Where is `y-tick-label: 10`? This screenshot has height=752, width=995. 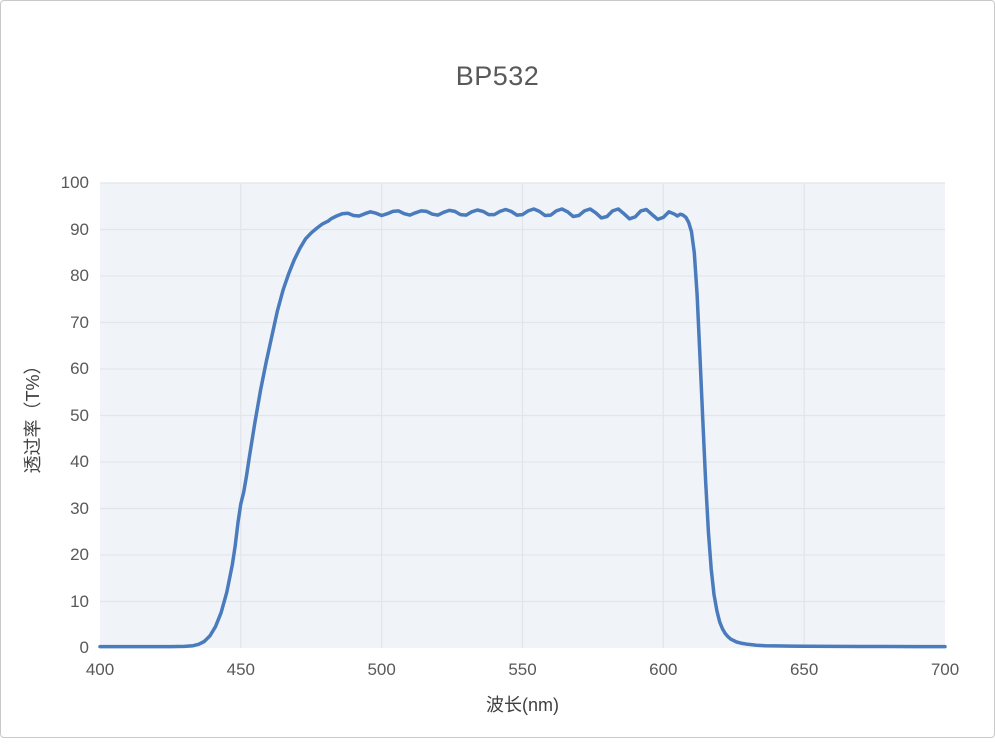 y-tick-label: 10 is located at coordinates (79, 601).